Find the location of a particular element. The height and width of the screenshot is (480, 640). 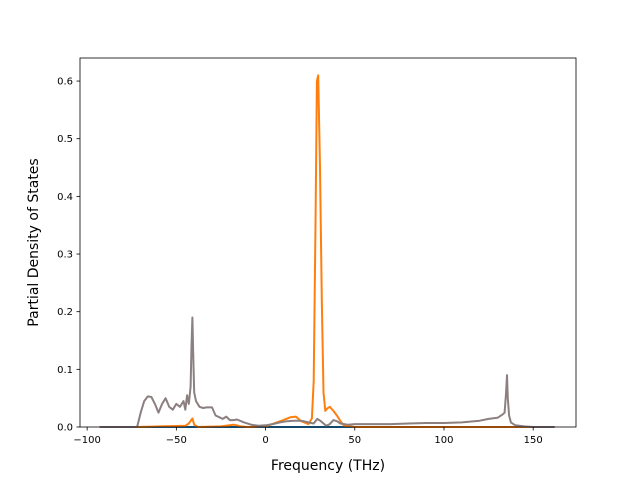

y-tick-label: 0.6 is located at coordinates (65, 82).